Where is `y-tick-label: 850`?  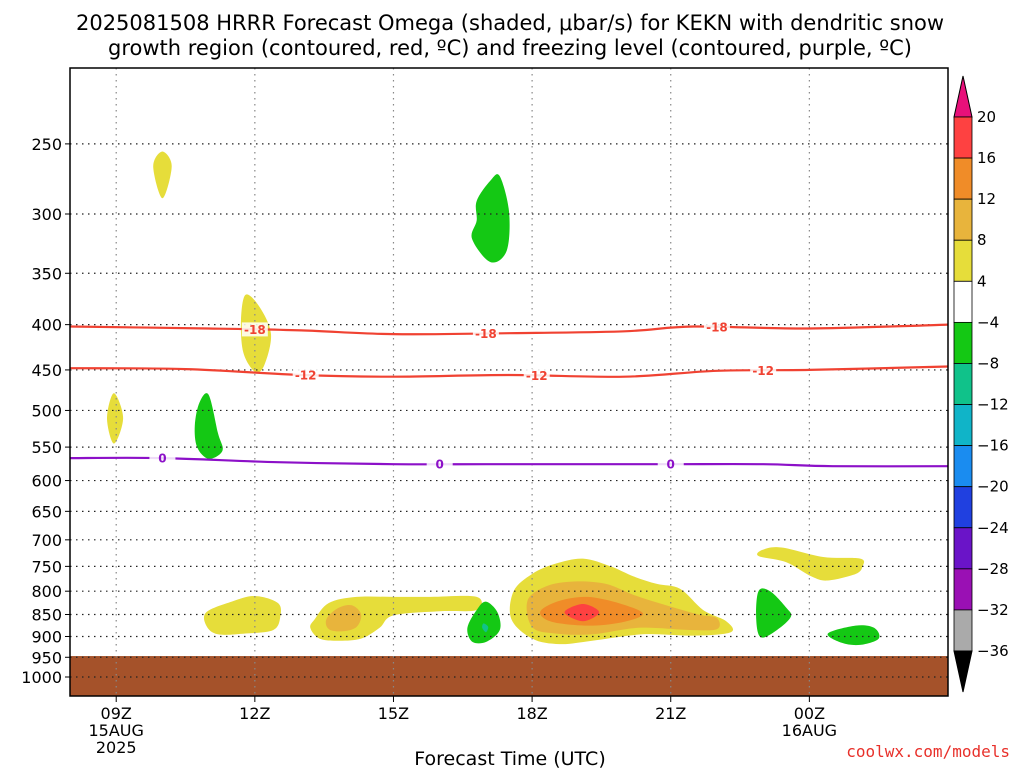
y-tick-label: 850 is located at coordinates (46, 615).